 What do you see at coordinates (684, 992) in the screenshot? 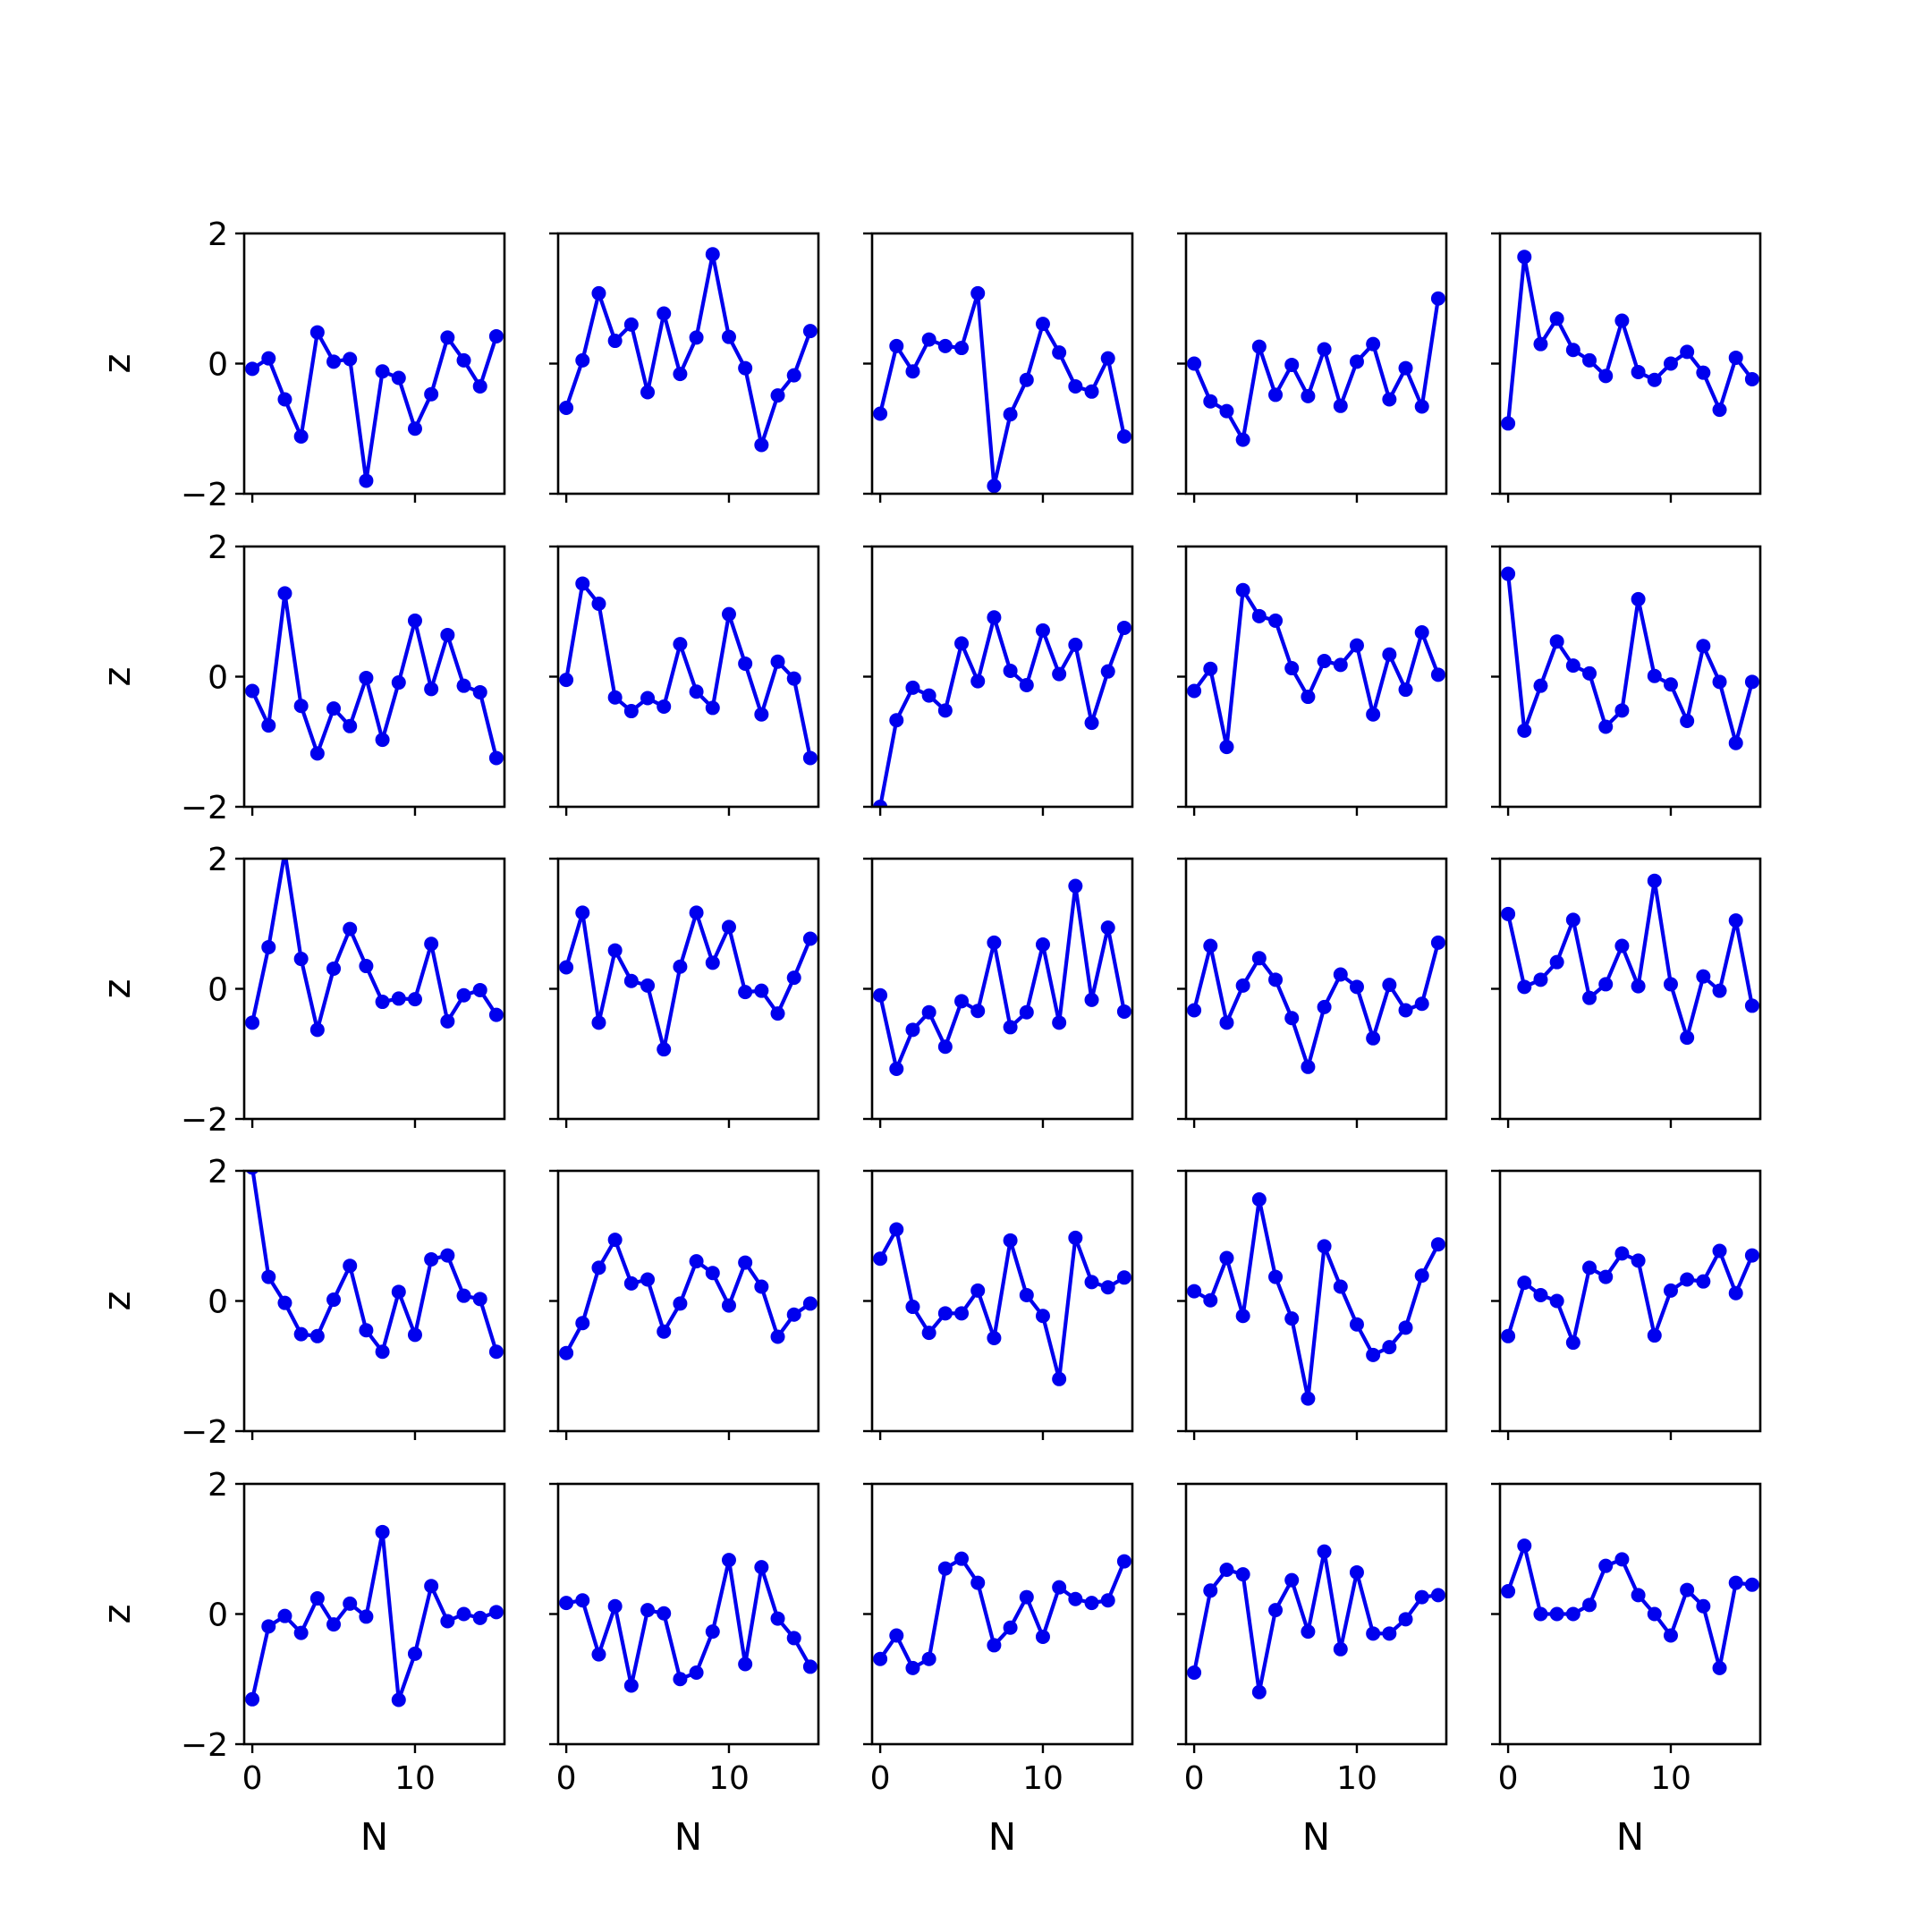
I see `subplot-r3-c2` at bounding box center [684, 992].